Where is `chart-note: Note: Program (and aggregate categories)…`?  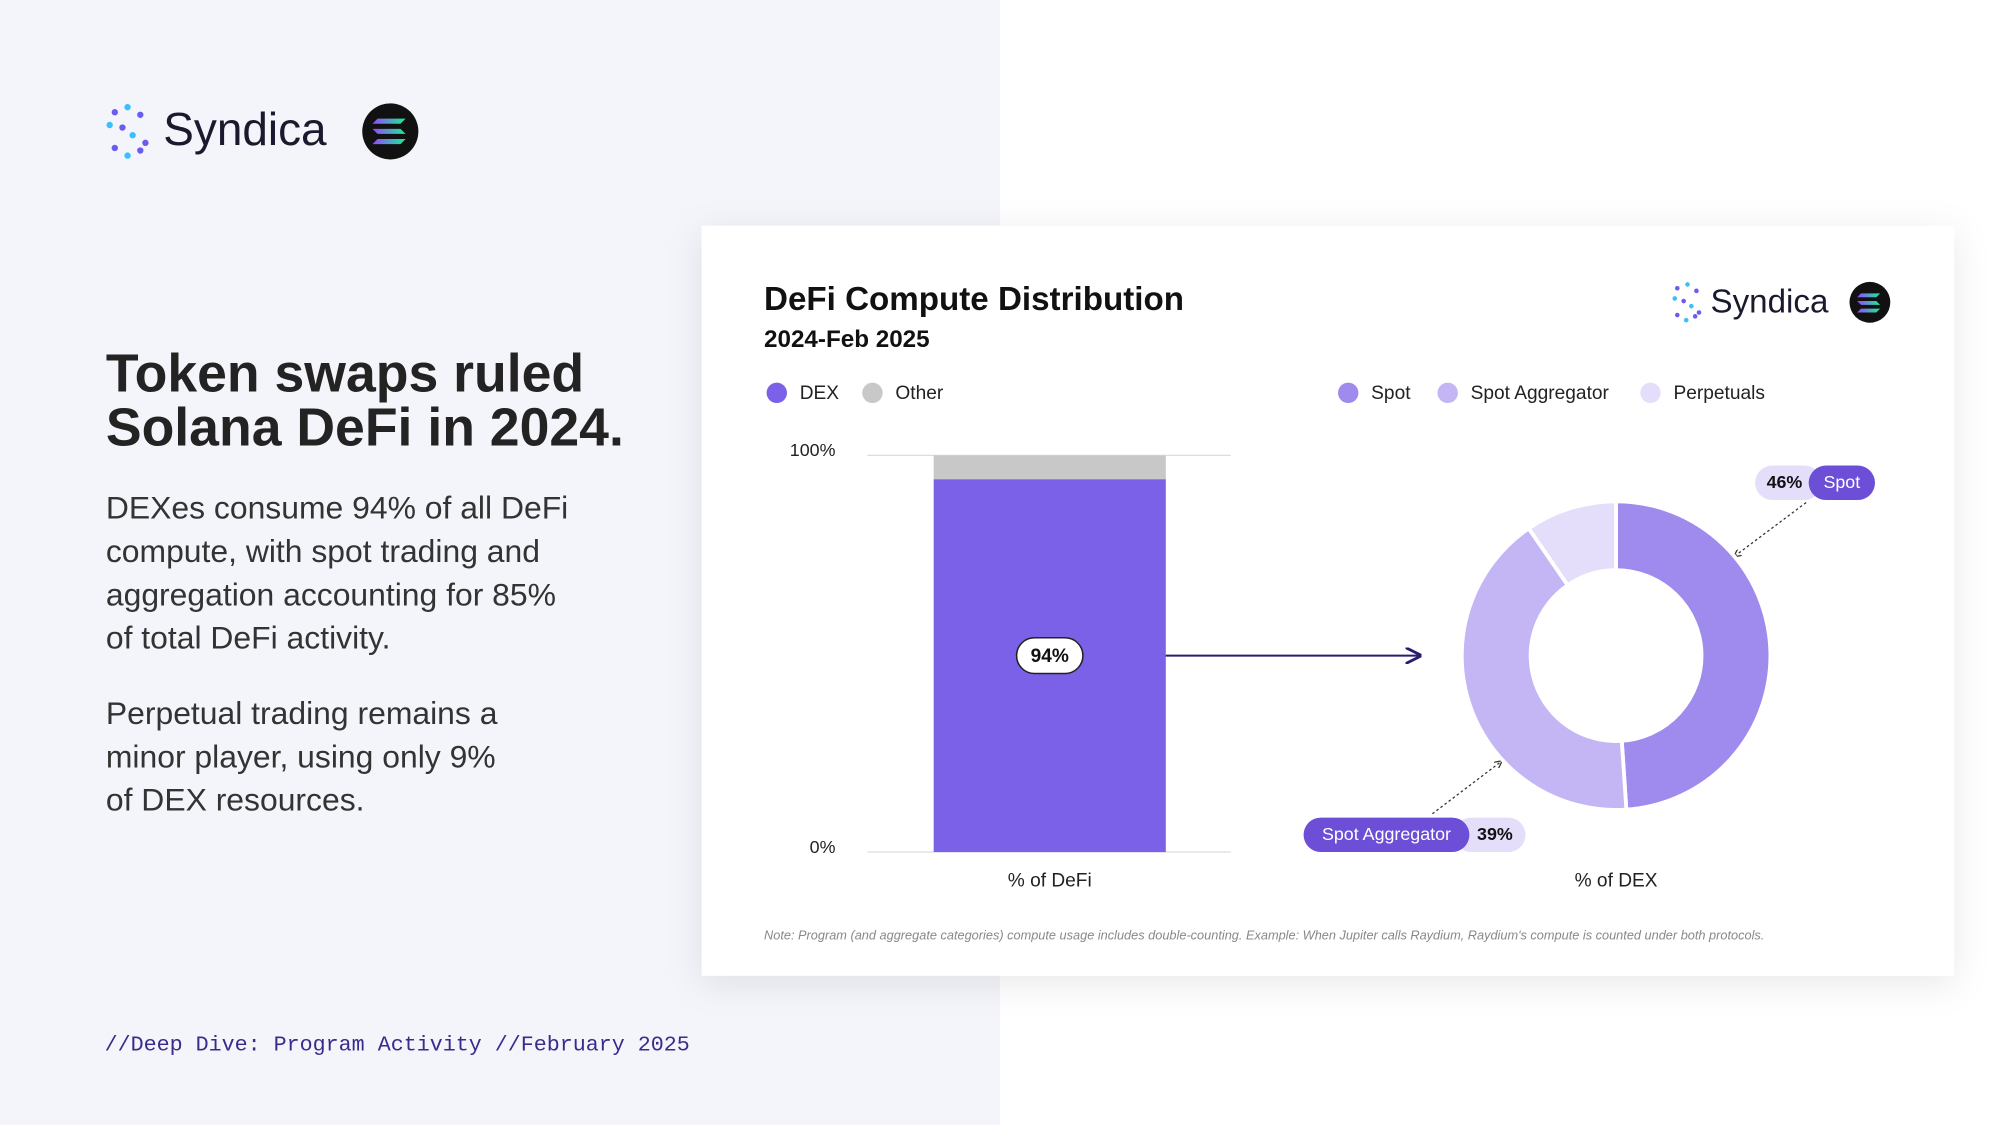
chart-note: Note: Program (and aggregate categories)… is located at coordinates (1264, 935).